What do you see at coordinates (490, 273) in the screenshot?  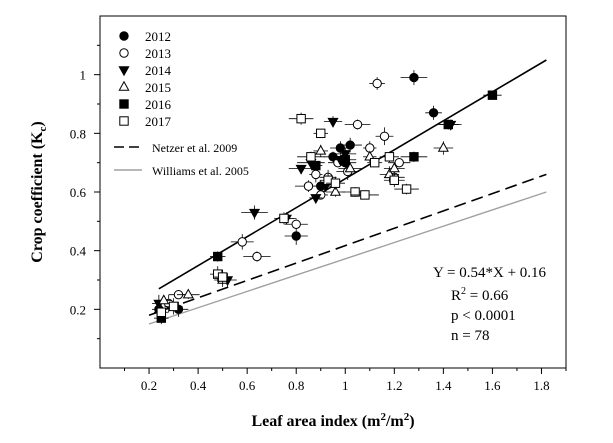 I see `annotation-equation: Y = 0.54*X + 0.16` at bounding box center [490, 273].